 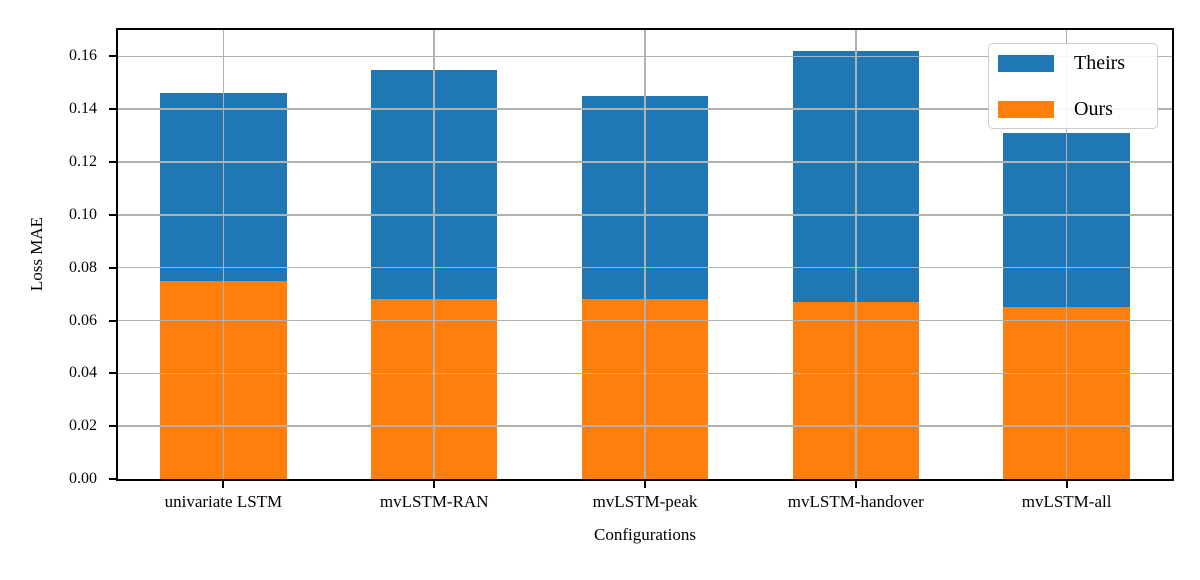 I want to click on legend-swatch-theirs, so click(x=1026, y=63).